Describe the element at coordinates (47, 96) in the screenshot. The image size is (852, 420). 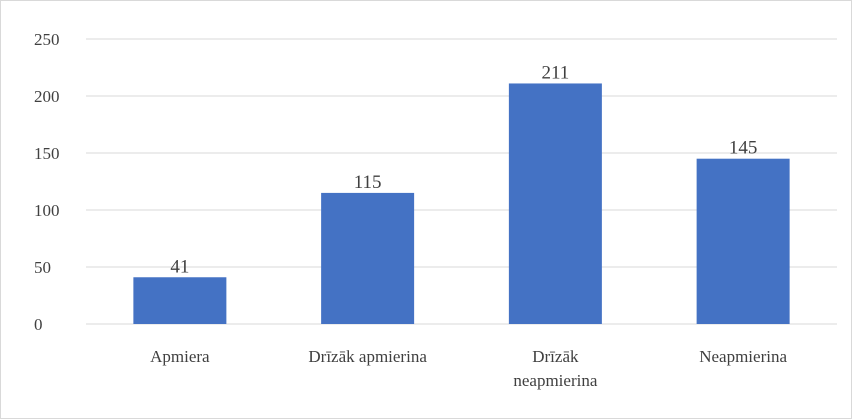
I see `y-tick-label: 200` at that location.